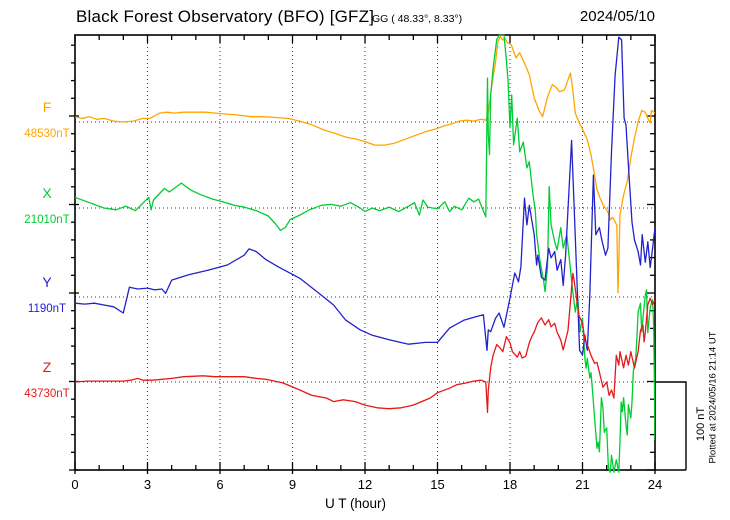  What do you see at coordinates (147, 484) in the screenshot?
I see `x-tick-label-3: 3` at bounding box center [147, 484].